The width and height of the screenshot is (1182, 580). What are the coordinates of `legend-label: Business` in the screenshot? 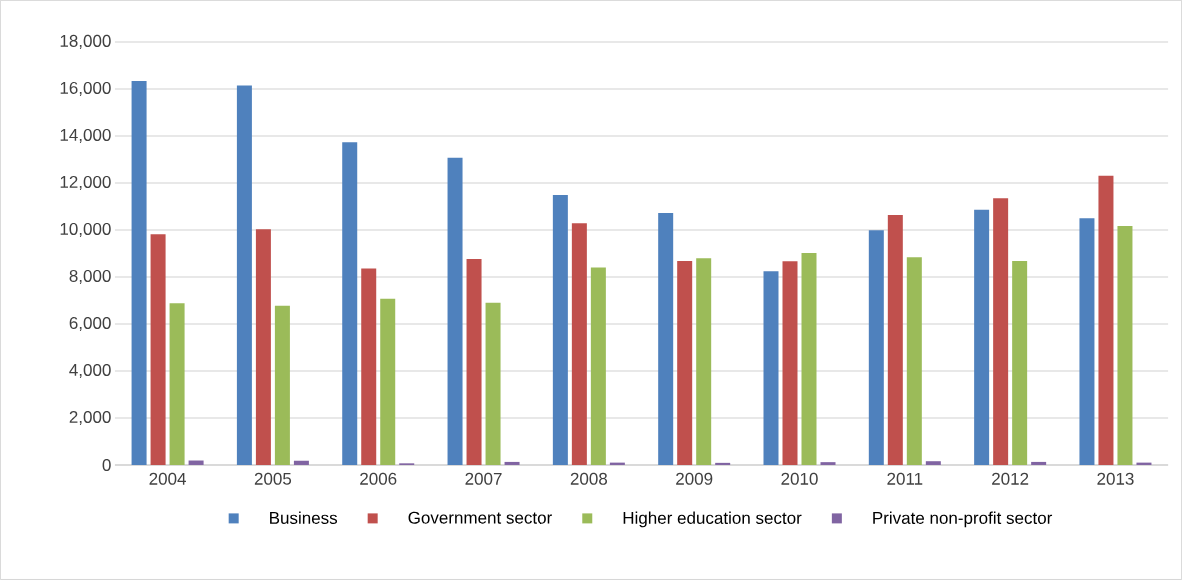 It's located at (304, 518).